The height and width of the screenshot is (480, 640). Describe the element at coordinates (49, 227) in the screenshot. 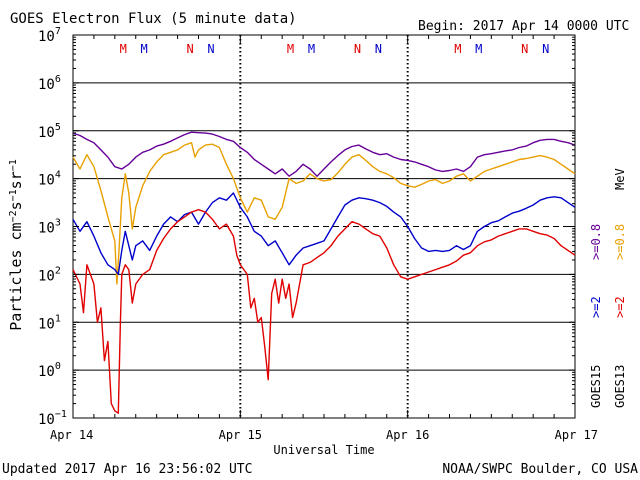

I see `y-tick-label: 10³` at that location.